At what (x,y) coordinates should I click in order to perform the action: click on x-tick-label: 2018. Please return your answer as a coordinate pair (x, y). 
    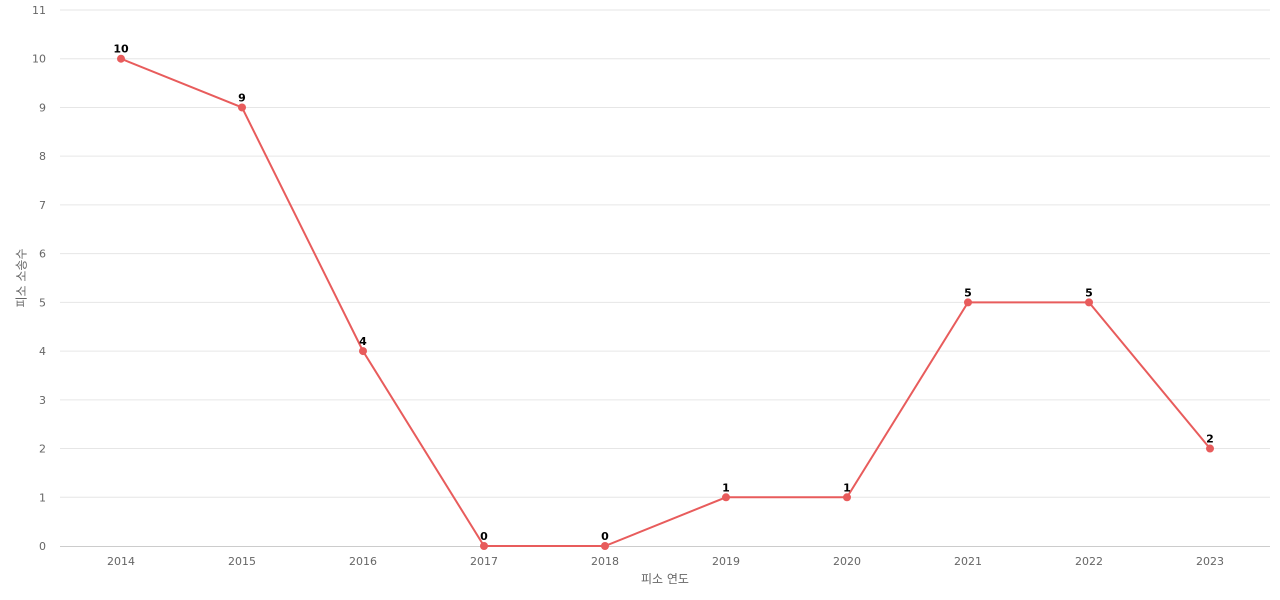
    Looking at the image, I should click on (605, 561).